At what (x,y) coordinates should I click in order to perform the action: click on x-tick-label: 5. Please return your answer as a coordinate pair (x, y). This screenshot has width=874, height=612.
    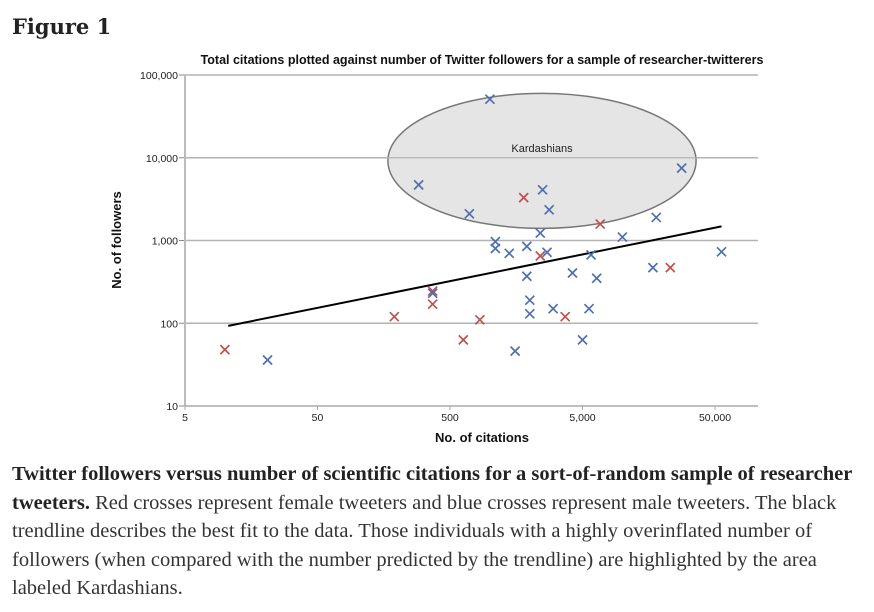
    Looking at the image, I should click on (185, 418).